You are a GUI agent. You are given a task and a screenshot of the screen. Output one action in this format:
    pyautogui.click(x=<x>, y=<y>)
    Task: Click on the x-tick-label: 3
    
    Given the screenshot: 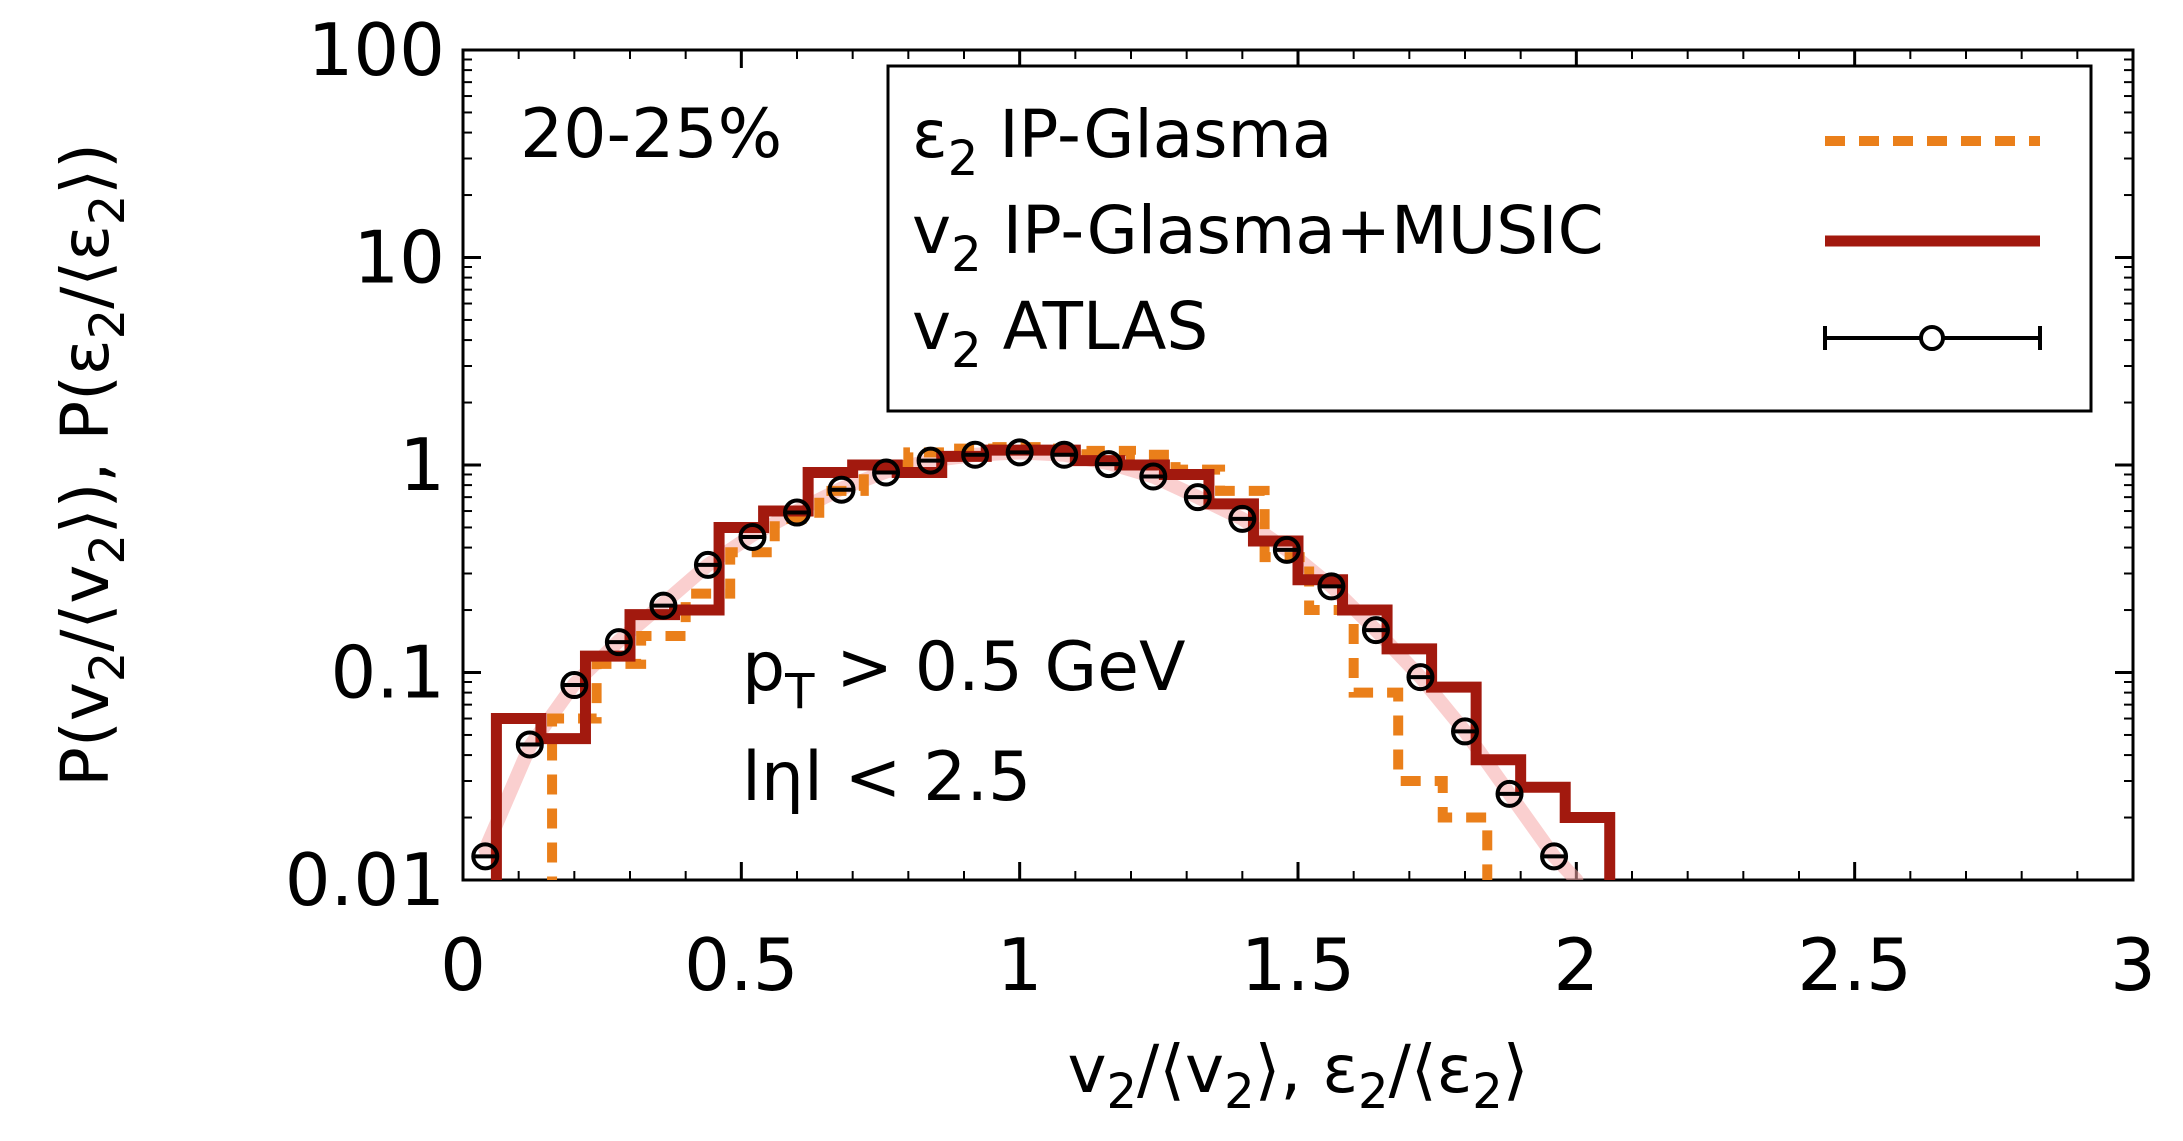 What is the action you would take?
    pyautogui.click(x=2133, y=965)
    